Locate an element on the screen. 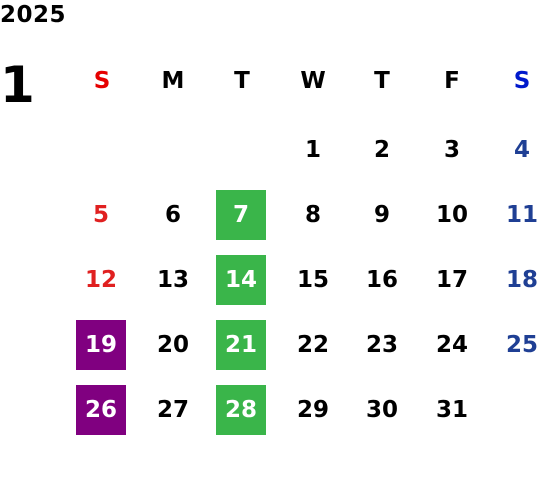 The height and width of the screenshot is (503, 548). day-cell-29: 29 is located at coordinates (312, 410).